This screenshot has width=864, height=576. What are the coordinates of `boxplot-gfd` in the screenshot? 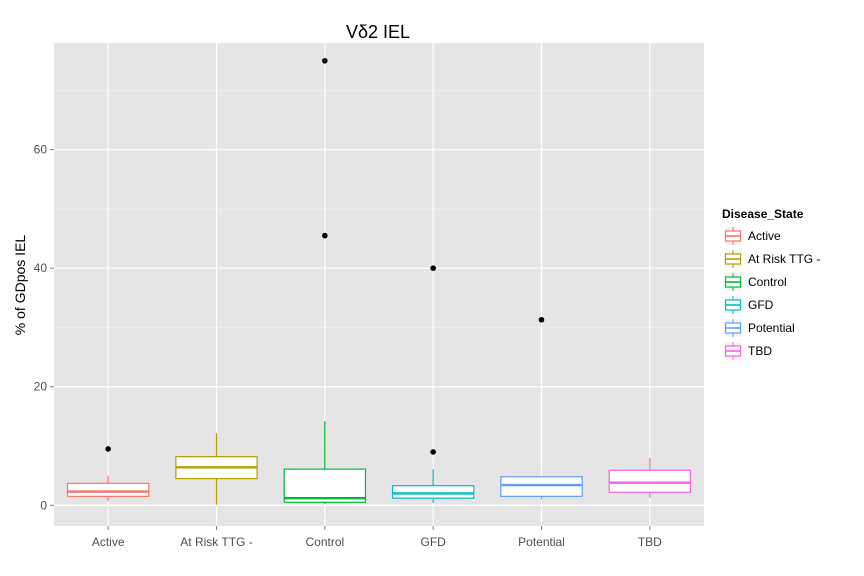 It's located at (433, 384).